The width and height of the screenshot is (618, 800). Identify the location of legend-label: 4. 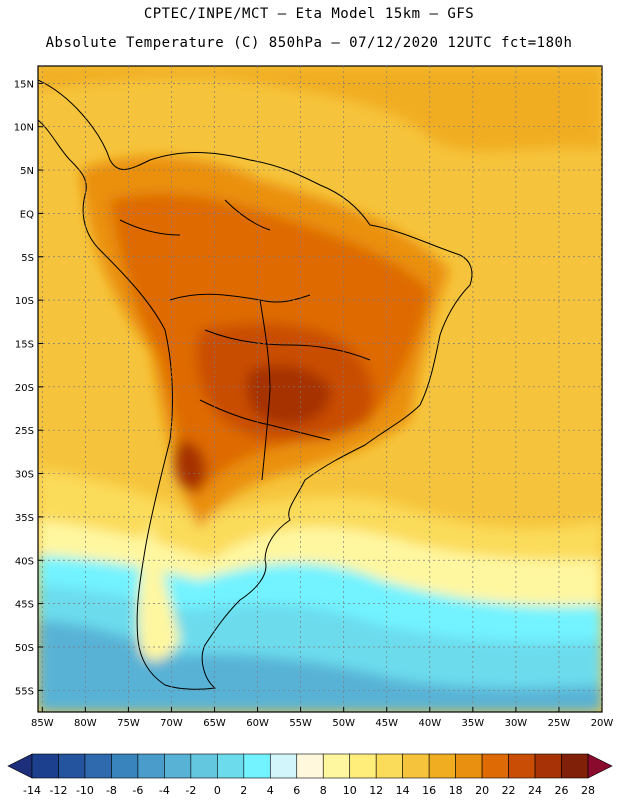
(270, 790).